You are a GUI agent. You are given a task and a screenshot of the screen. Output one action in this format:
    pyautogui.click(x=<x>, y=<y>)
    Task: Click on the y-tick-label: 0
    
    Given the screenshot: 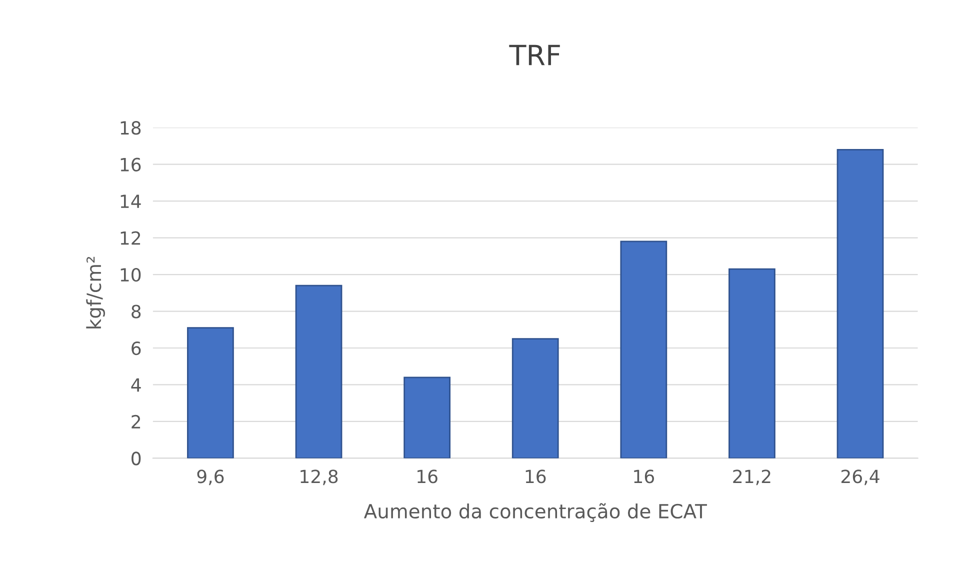 What is the action you would take?
    pyautogui.click(x=136, y=459)
    